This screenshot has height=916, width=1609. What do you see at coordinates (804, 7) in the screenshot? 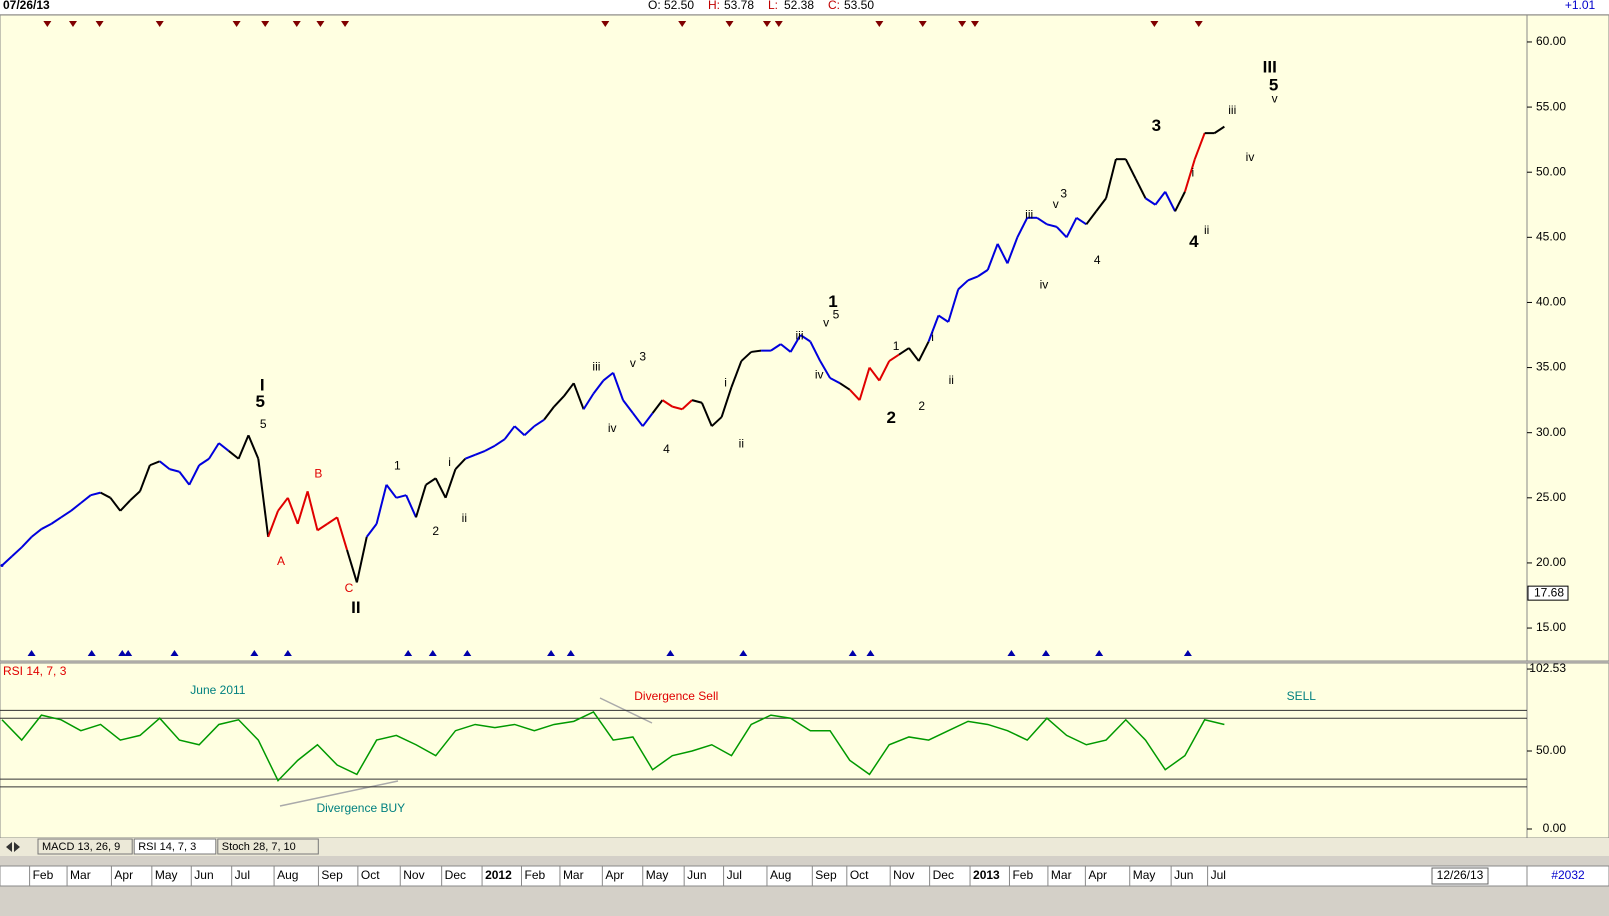
I see `top-bar` at bounding box center [804, 7].